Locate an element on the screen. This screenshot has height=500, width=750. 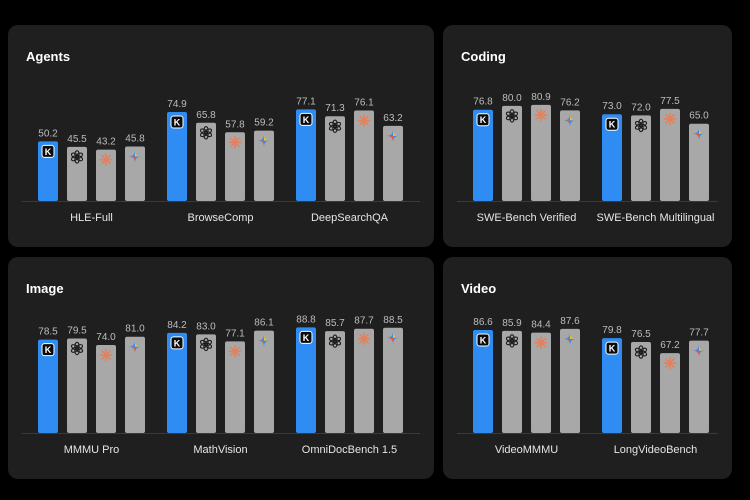
category-label: BrowseComp is located at coordinates (220, 218).